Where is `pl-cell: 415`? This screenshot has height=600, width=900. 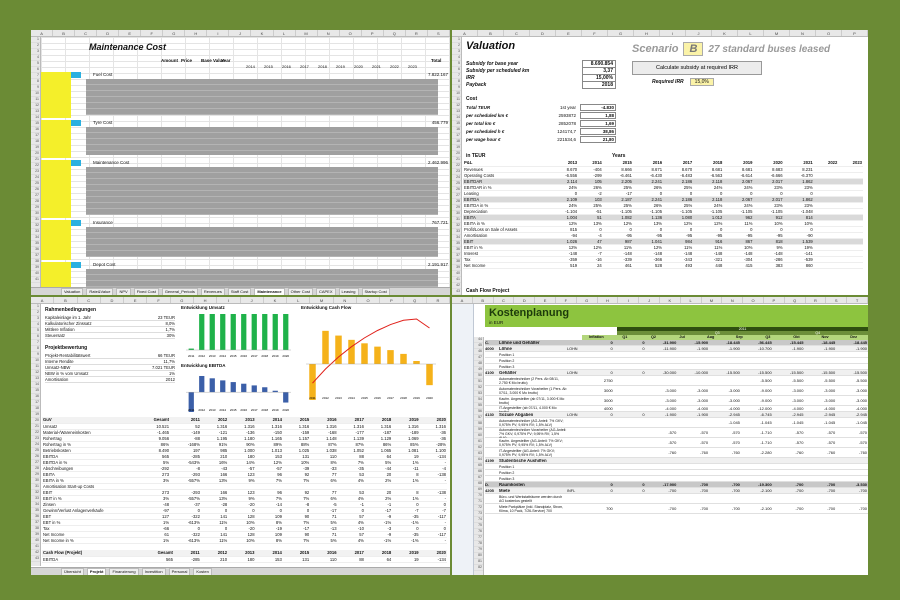 pl-cell: 415 is located at coordinates (738, 265).